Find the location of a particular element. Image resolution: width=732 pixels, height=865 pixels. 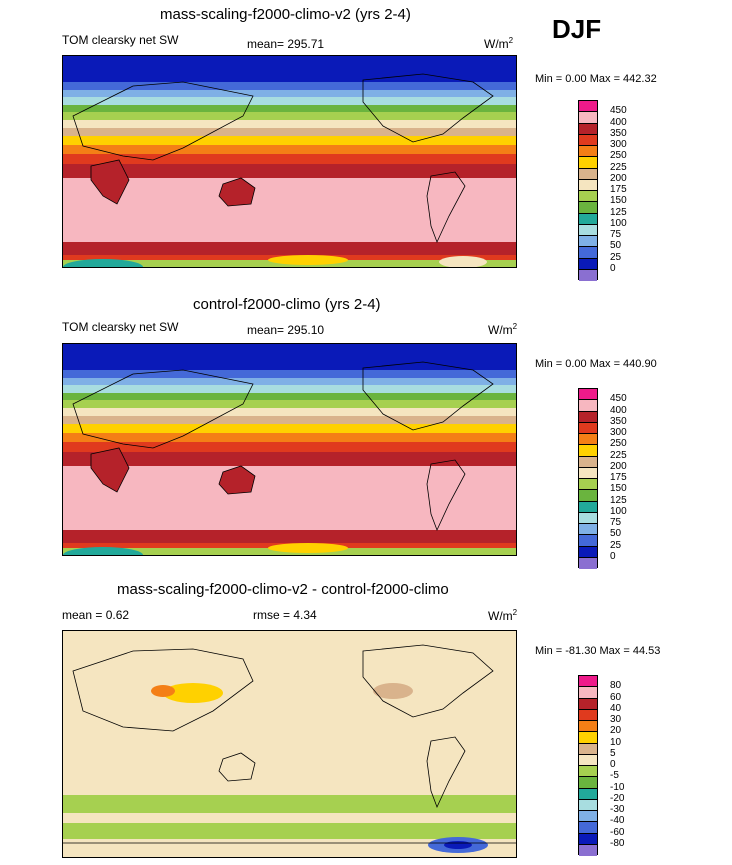

colorbar-label: 60 is located at coordinates (616, 697).